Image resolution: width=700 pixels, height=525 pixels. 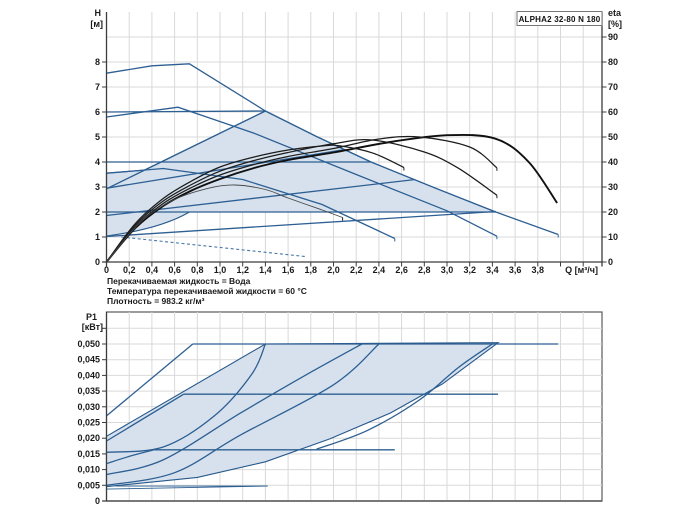 I want to click on svg-text: 2, so click(x=97, y=212).